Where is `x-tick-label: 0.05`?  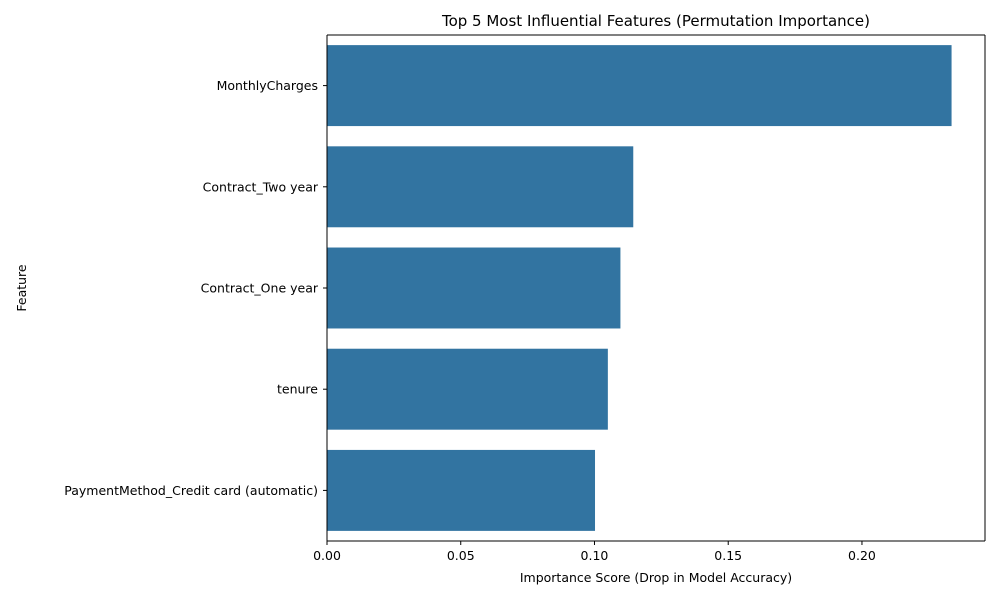 x-tick-label: 0.05 is located at coordinates (461, 555).